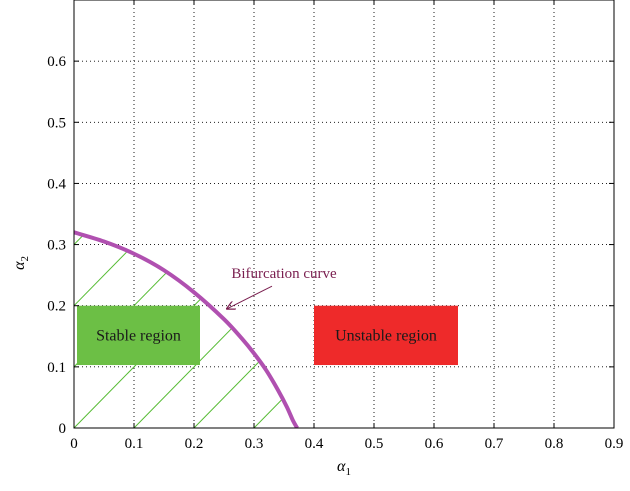 The image size is (630, 491). I want to click on y-tick-label: 0.6, so click(56, 62).